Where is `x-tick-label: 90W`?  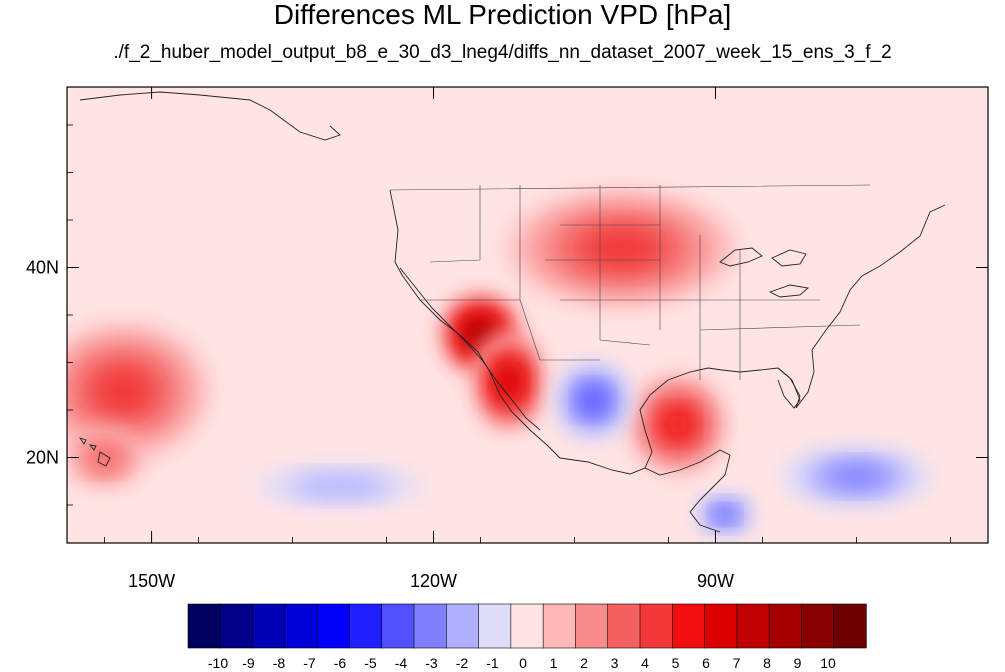 x-tick-label: 90W is located at coordinates (715, 581).